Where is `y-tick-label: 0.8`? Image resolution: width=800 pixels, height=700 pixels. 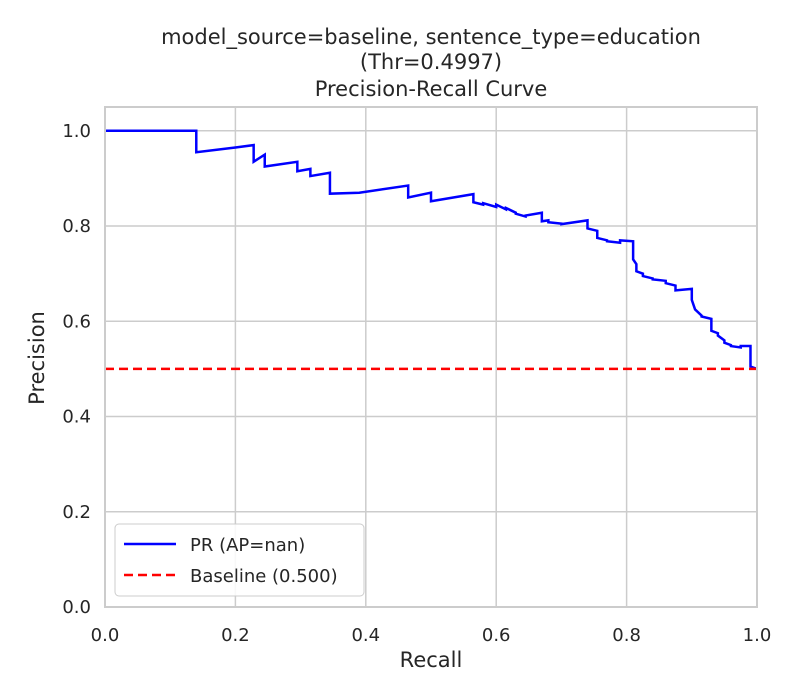
y-tick-label: 0.8 is located at coordinates (76, 226).